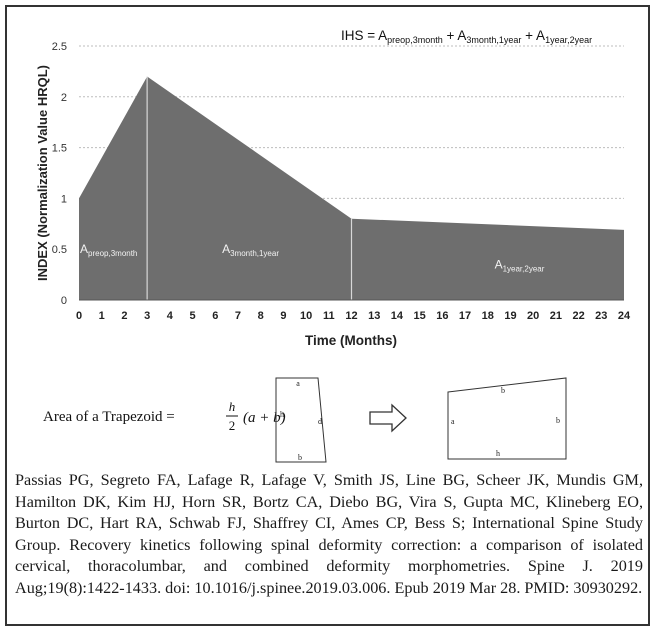 This screenshot has width=659, height=635. I want to click on x-tick-label: 5, so click(192, 316).